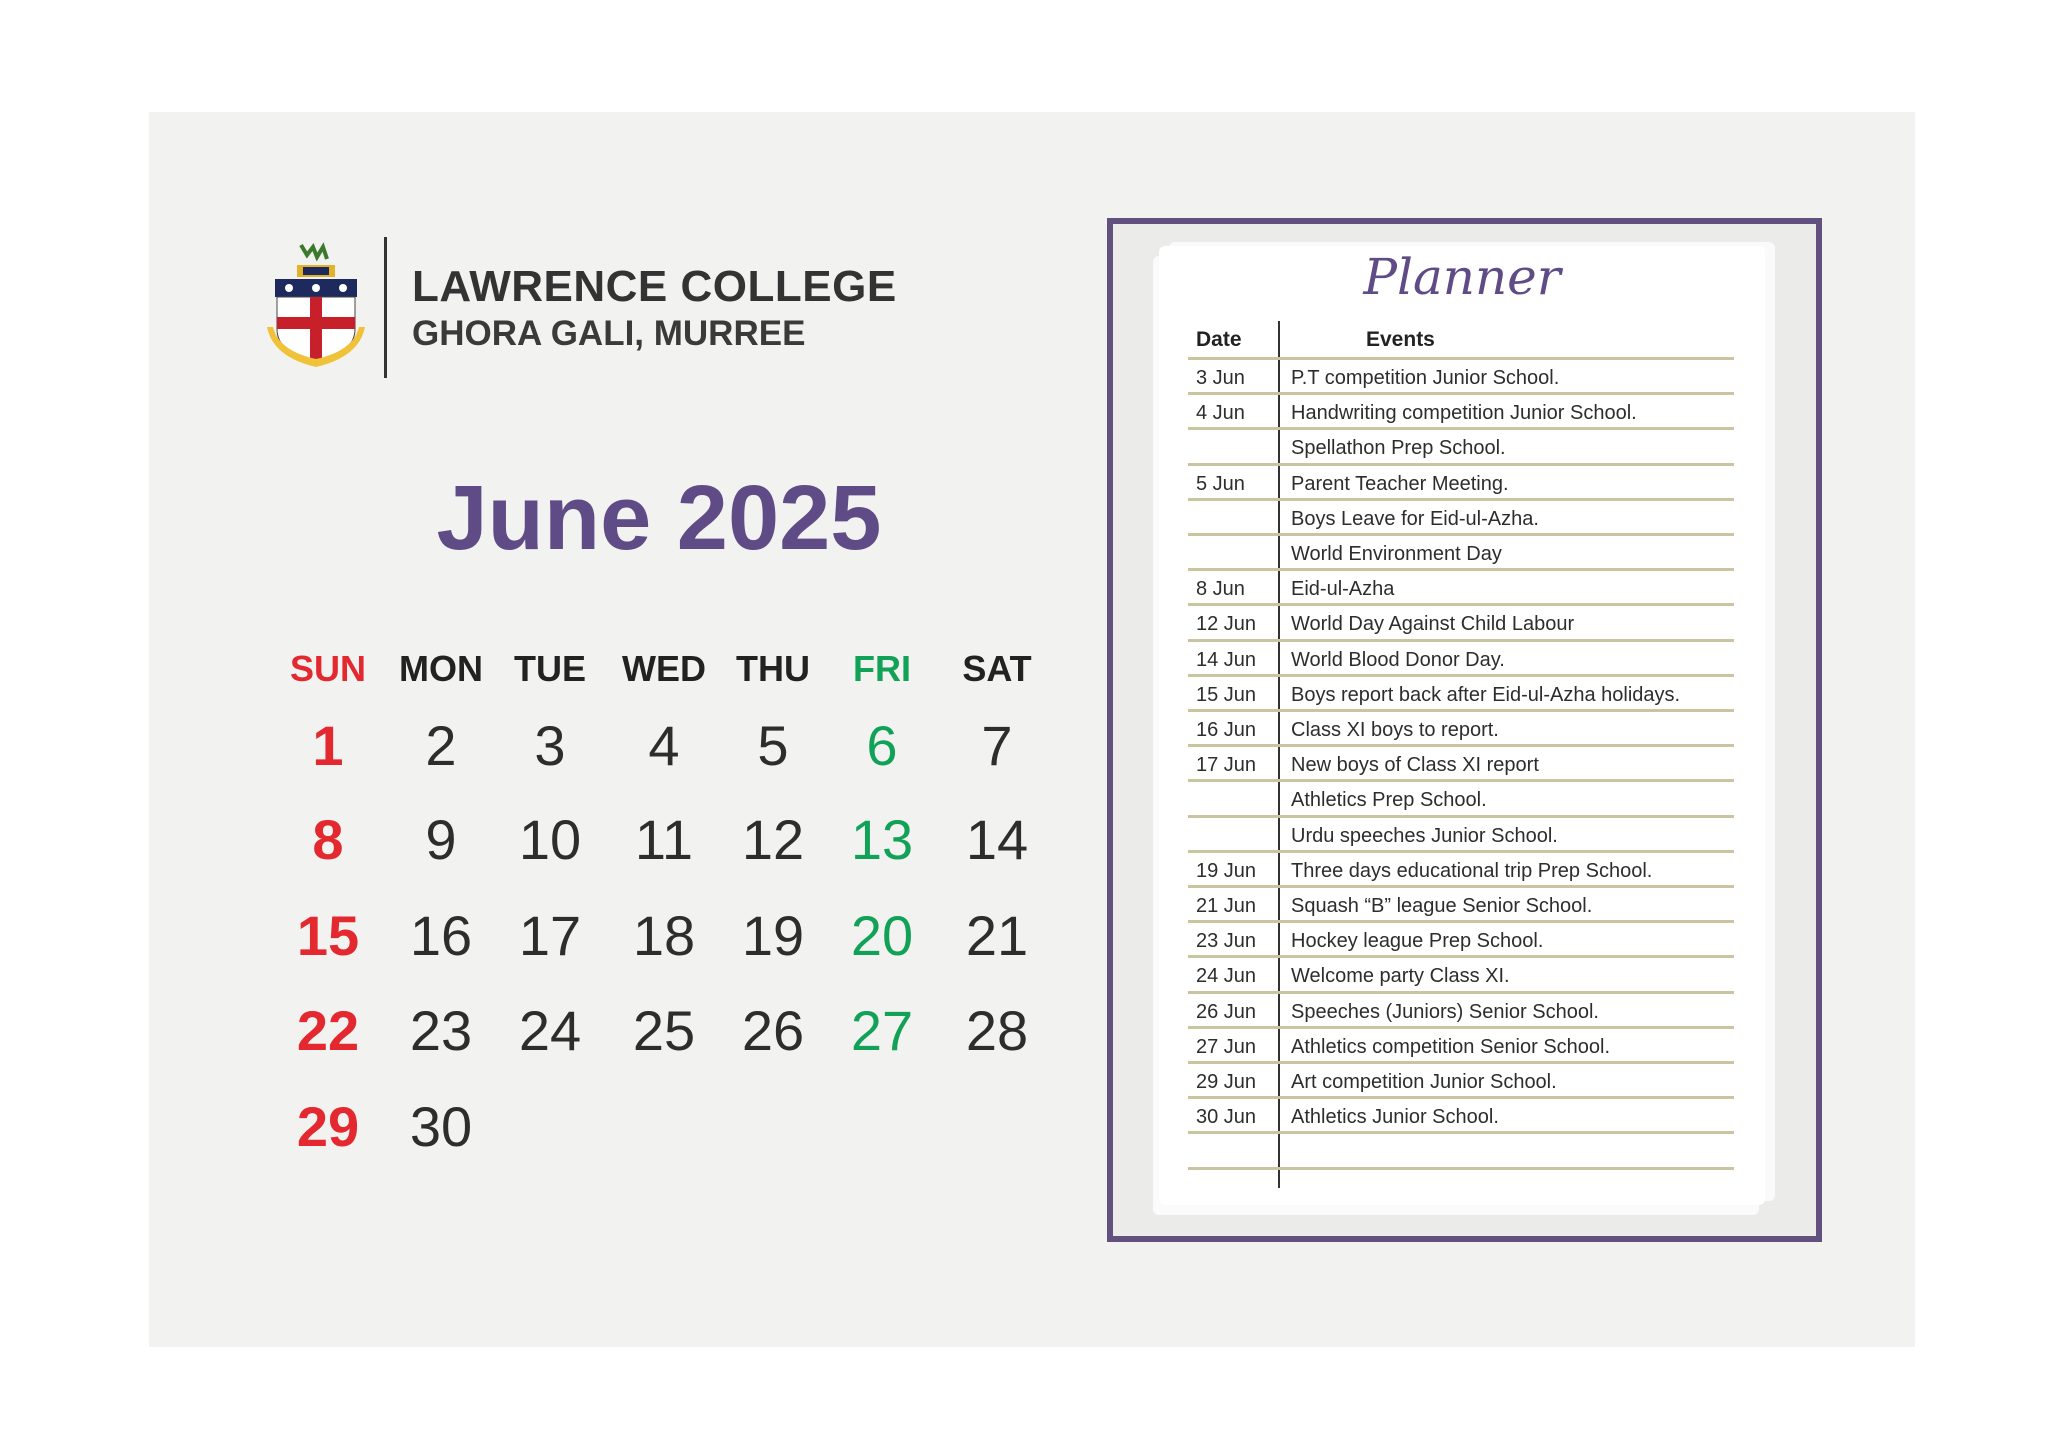 This screenshot has height=1448, width=2048. What do you see at coordinates (1395, 1117) in the screenshot?
I see `planner-row-event: Athletics Junior School.` at bounding box center [1395, 1117].